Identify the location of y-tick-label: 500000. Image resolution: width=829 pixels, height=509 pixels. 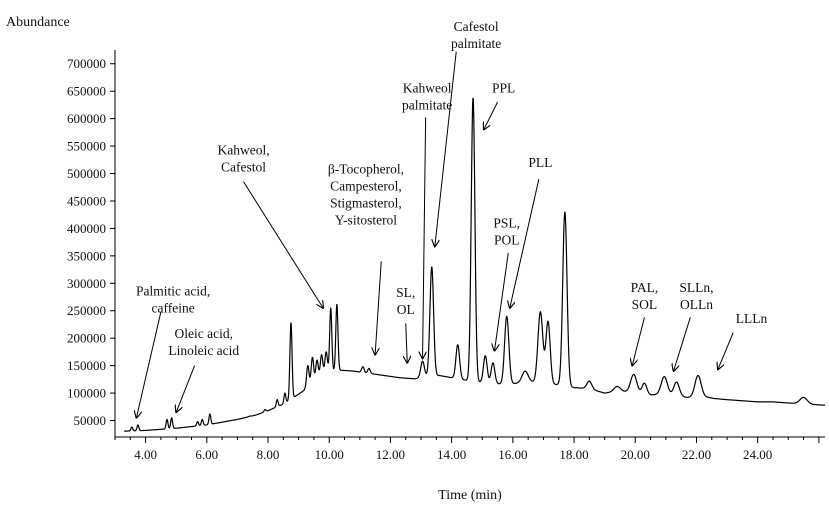
(86, 173).